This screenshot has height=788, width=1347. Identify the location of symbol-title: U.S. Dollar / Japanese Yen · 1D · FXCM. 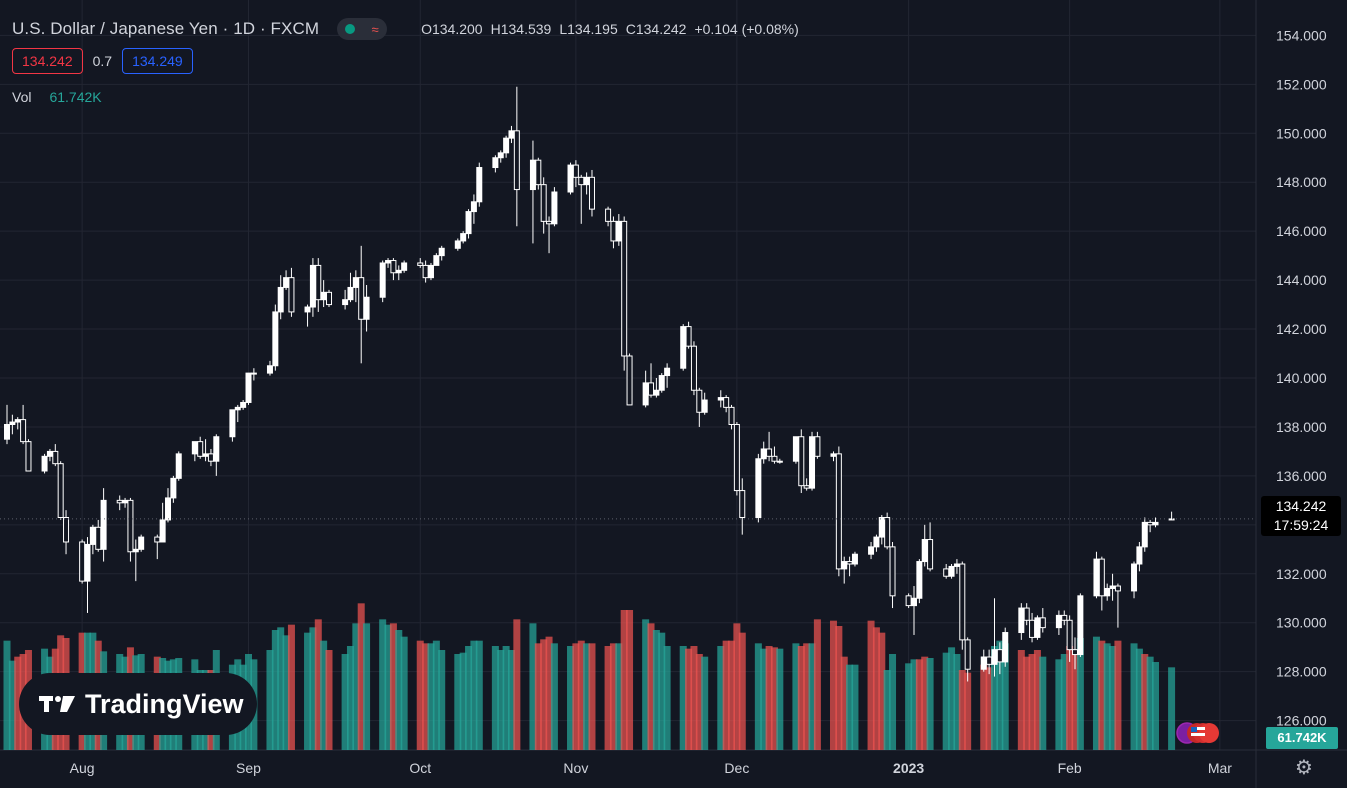
(166, 28).